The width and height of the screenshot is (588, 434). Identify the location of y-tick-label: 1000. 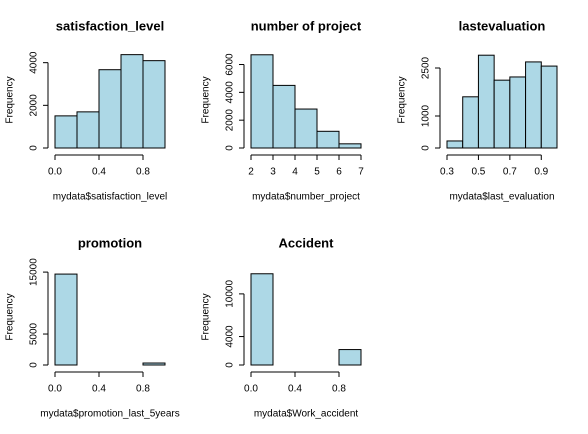
(426, 115).